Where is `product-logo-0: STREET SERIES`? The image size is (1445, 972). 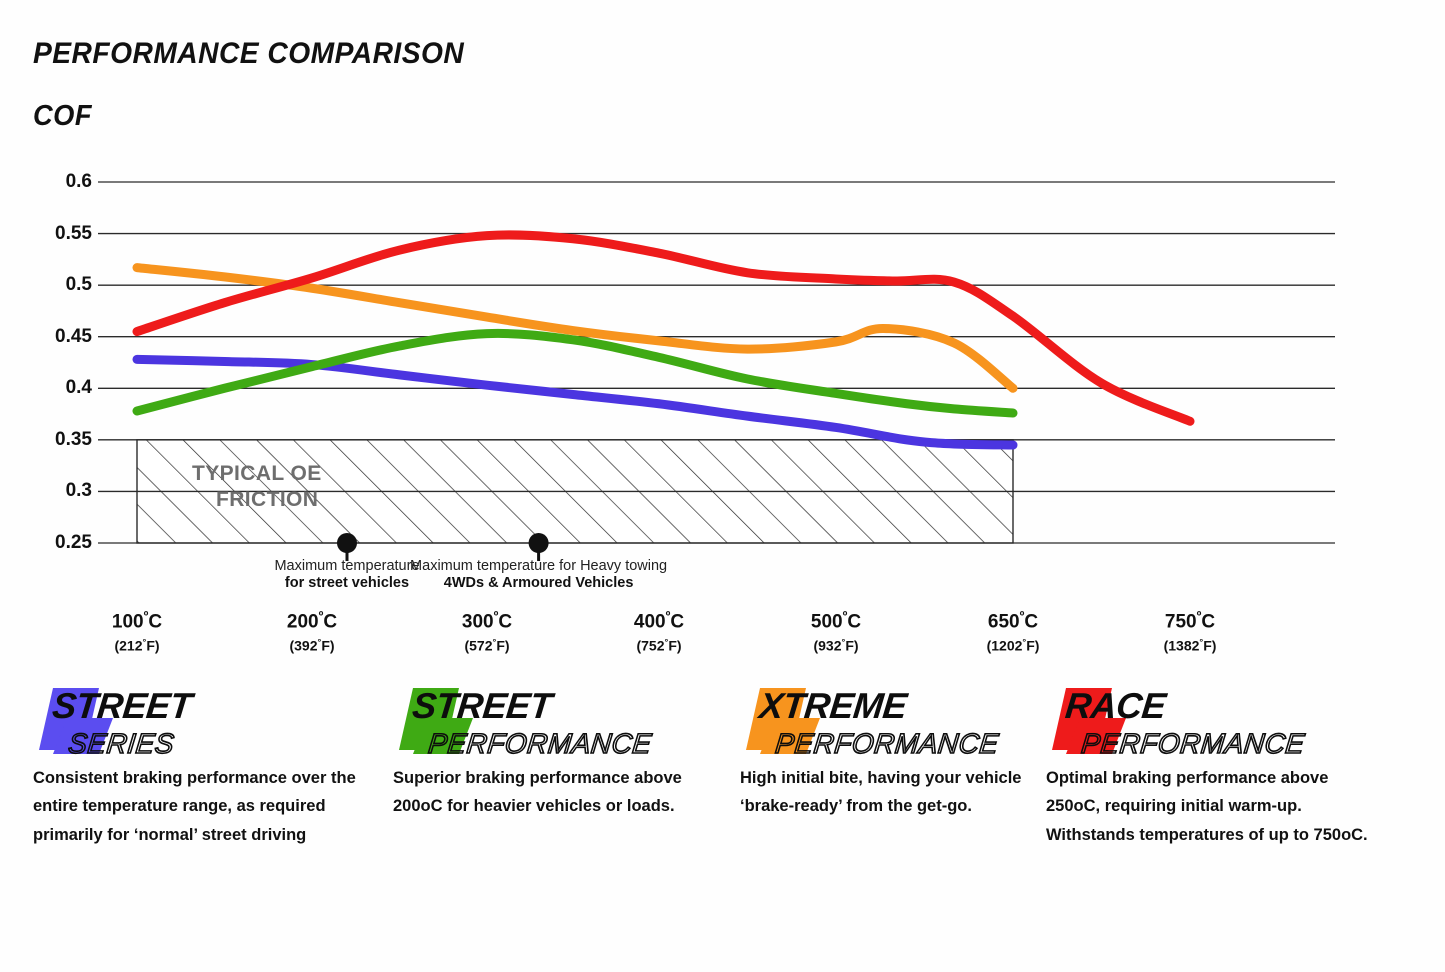 product-logo-0: STREET SERIES is located at coordinates (205, 721).